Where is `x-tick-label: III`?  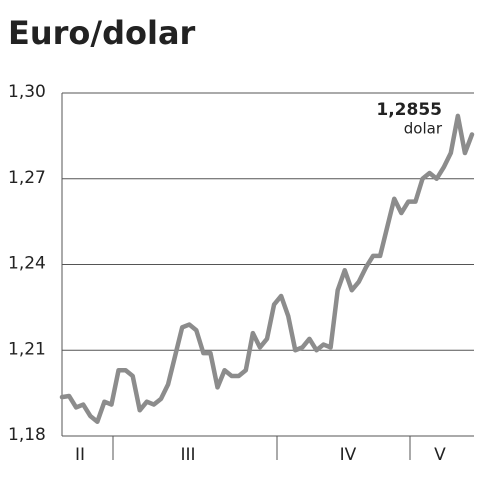 x-tick-label: III is located at coordinates (187, 455).